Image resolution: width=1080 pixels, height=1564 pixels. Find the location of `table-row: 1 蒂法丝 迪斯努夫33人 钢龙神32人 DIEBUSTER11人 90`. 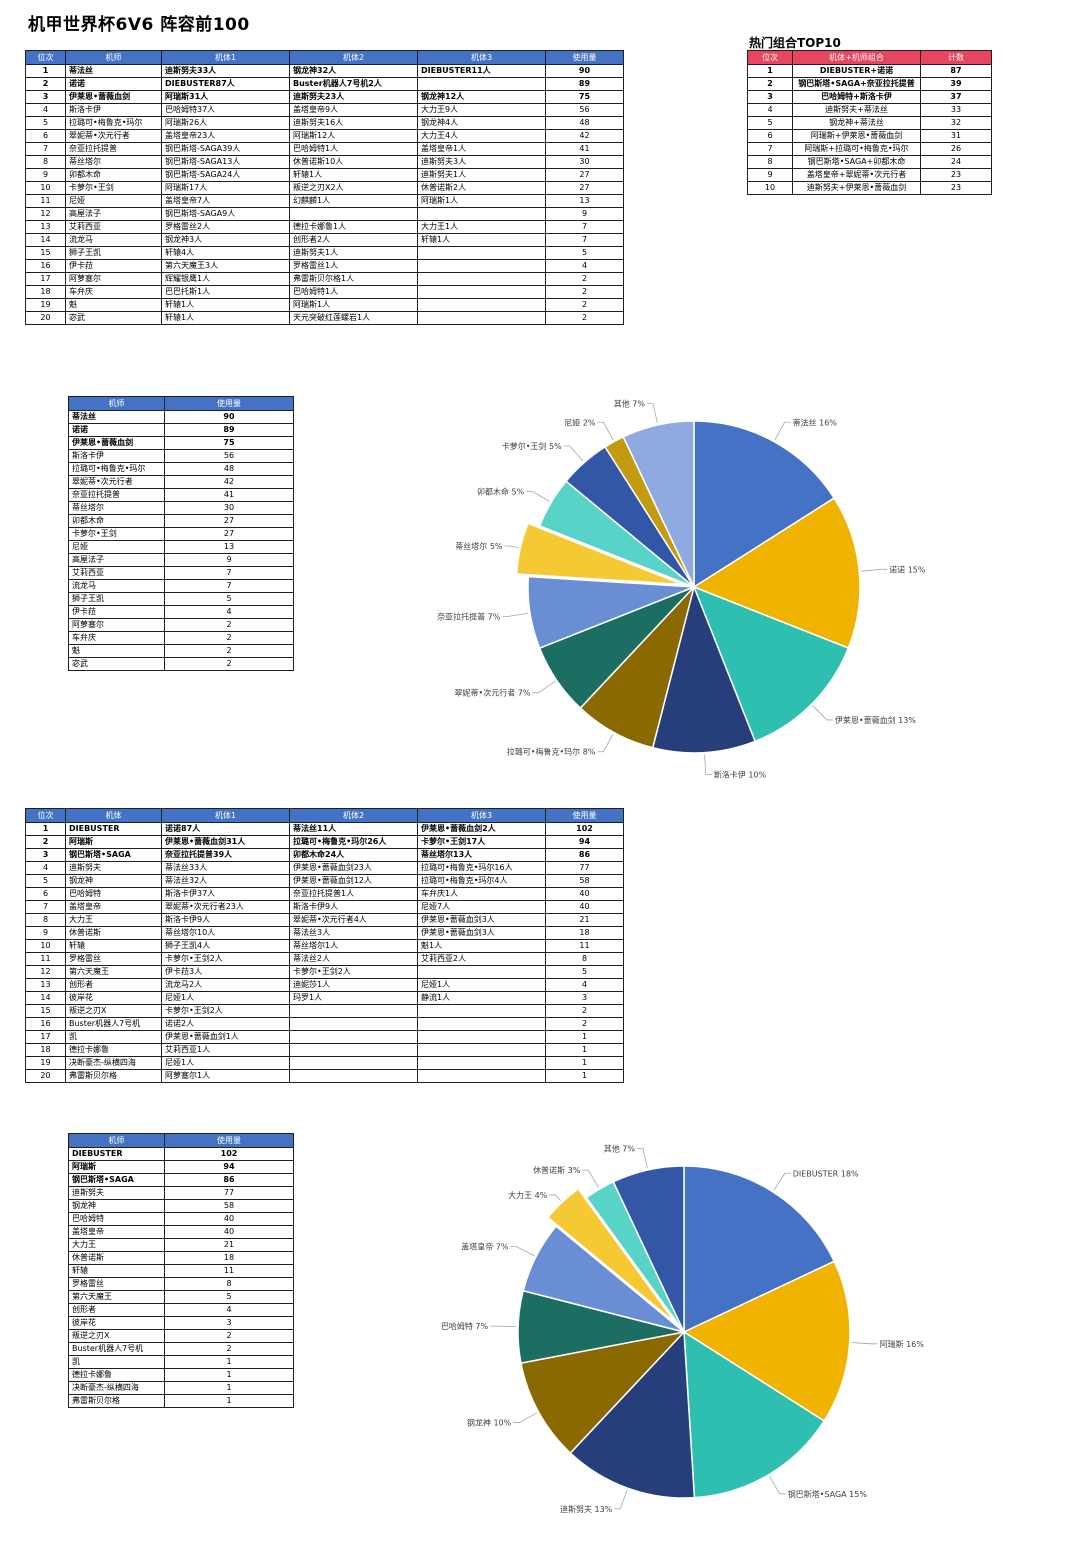

table-row: 1 蒂法丝 迪斯努夫33人 钢龙神32人 DIEBUSTER11人 90 is located at coordinates (324, 71).